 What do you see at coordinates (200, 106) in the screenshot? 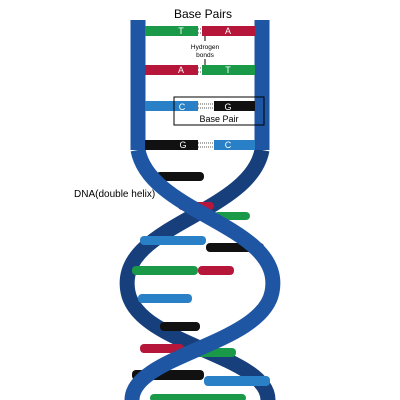
I see `base-pair-3: C G` at bounding box center [200, 106].